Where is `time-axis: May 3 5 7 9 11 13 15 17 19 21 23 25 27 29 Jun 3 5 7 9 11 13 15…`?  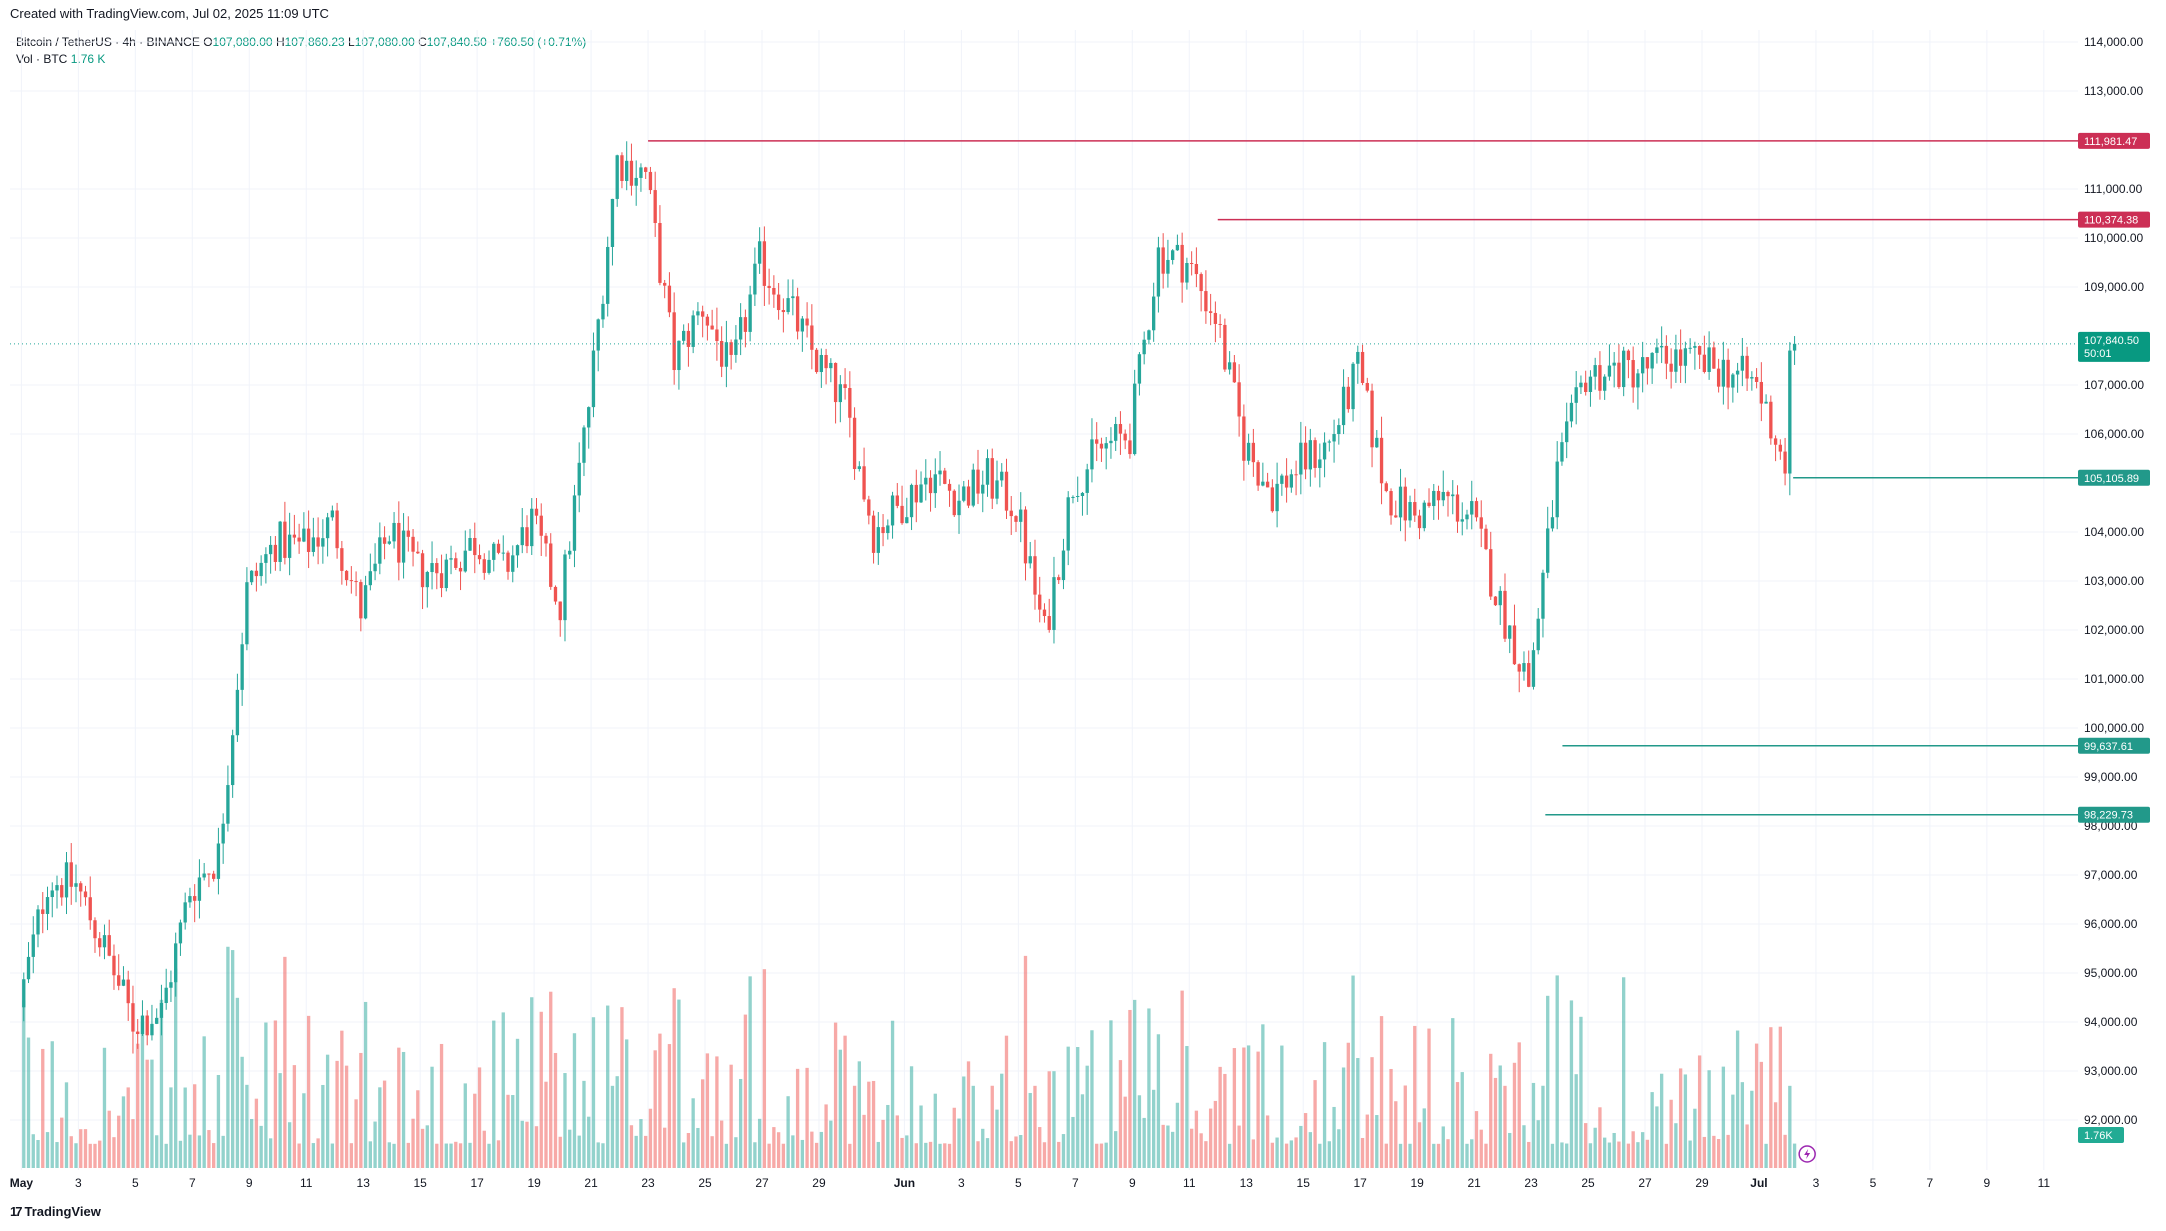 time-axis: May 3 5 7 9 11 13 15 17 19 21 23 25 27 29 Jun 3 5 7 9 11 13 15… is located at coordinates (1030, 1183).